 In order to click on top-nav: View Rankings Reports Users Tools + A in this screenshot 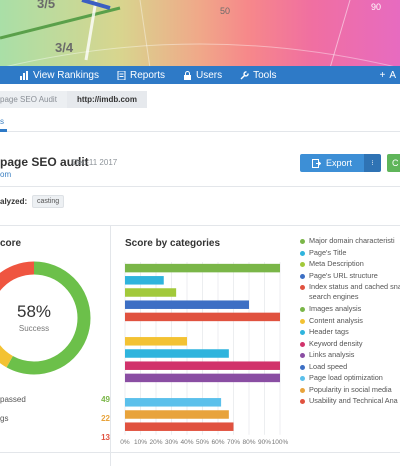, I will do `click(200, 75)`.